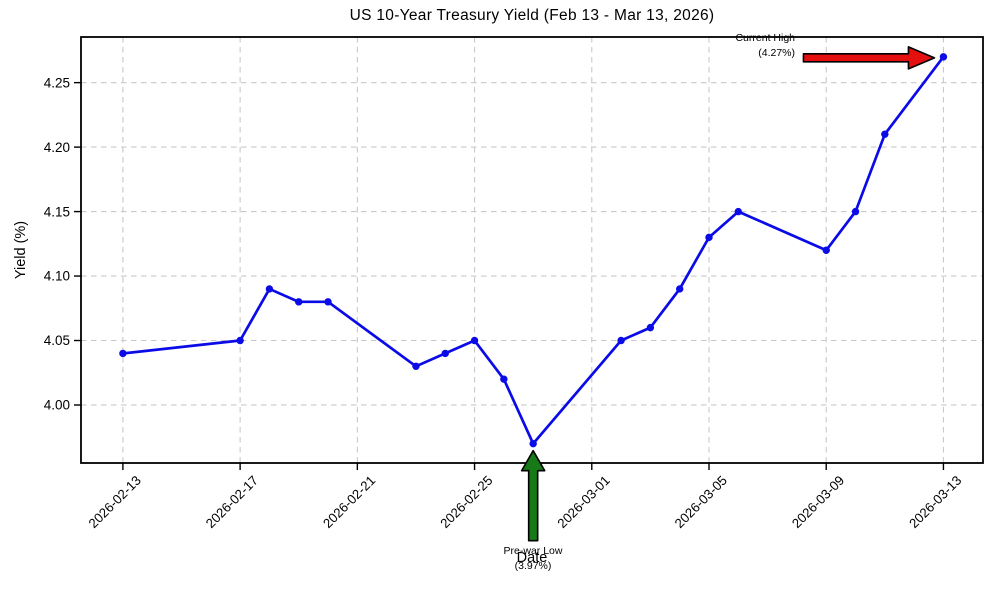  Describe the element at coordinates (57, 340) in the screenshot. I see `y-tick-label: 4.05` at that location.